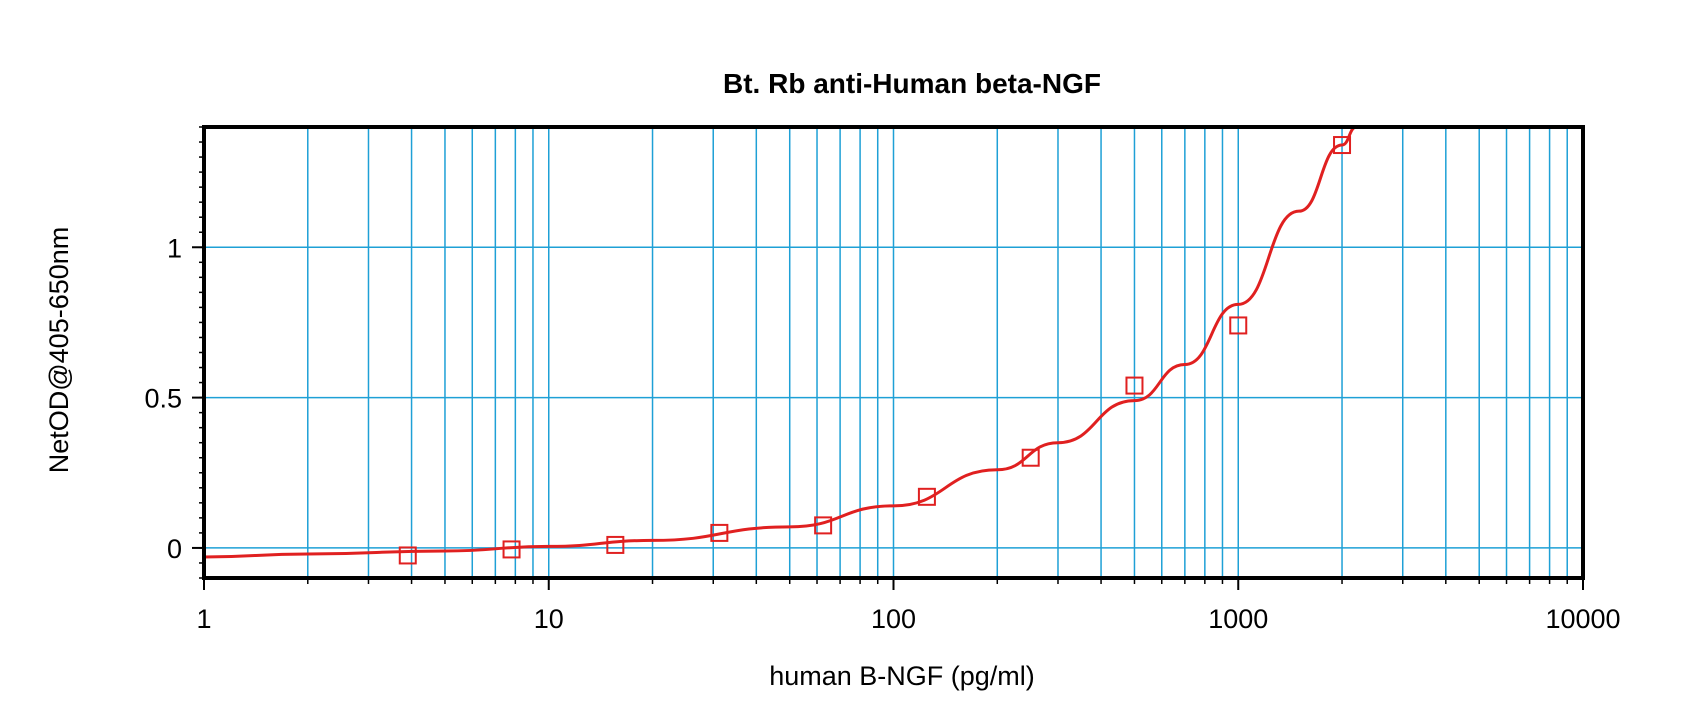  Describe the element at coordinates (174, 248) in the screenshot. I see `y-tick-label: 1` at that location.